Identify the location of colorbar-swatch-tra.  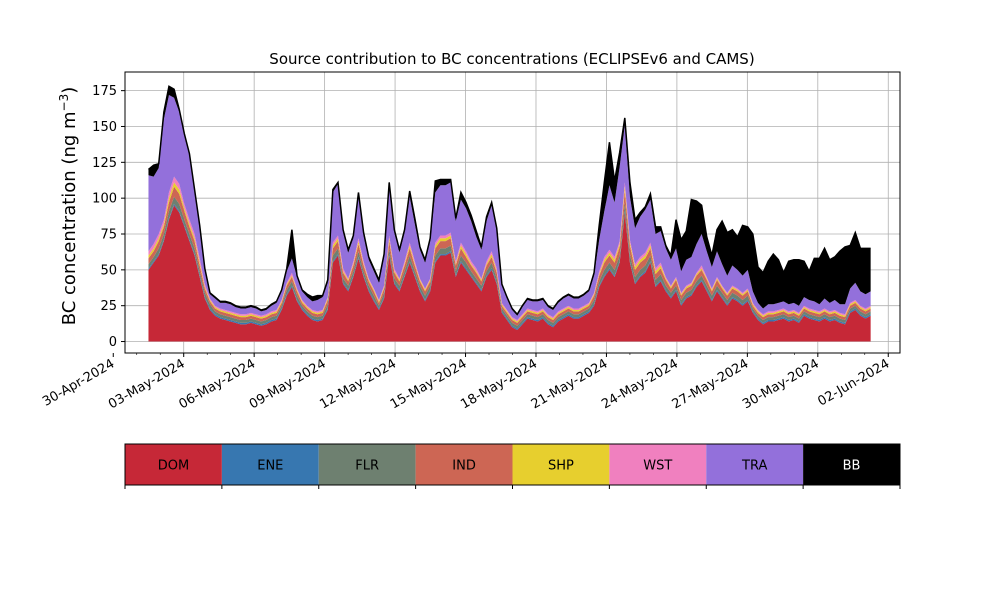
(755, 464).